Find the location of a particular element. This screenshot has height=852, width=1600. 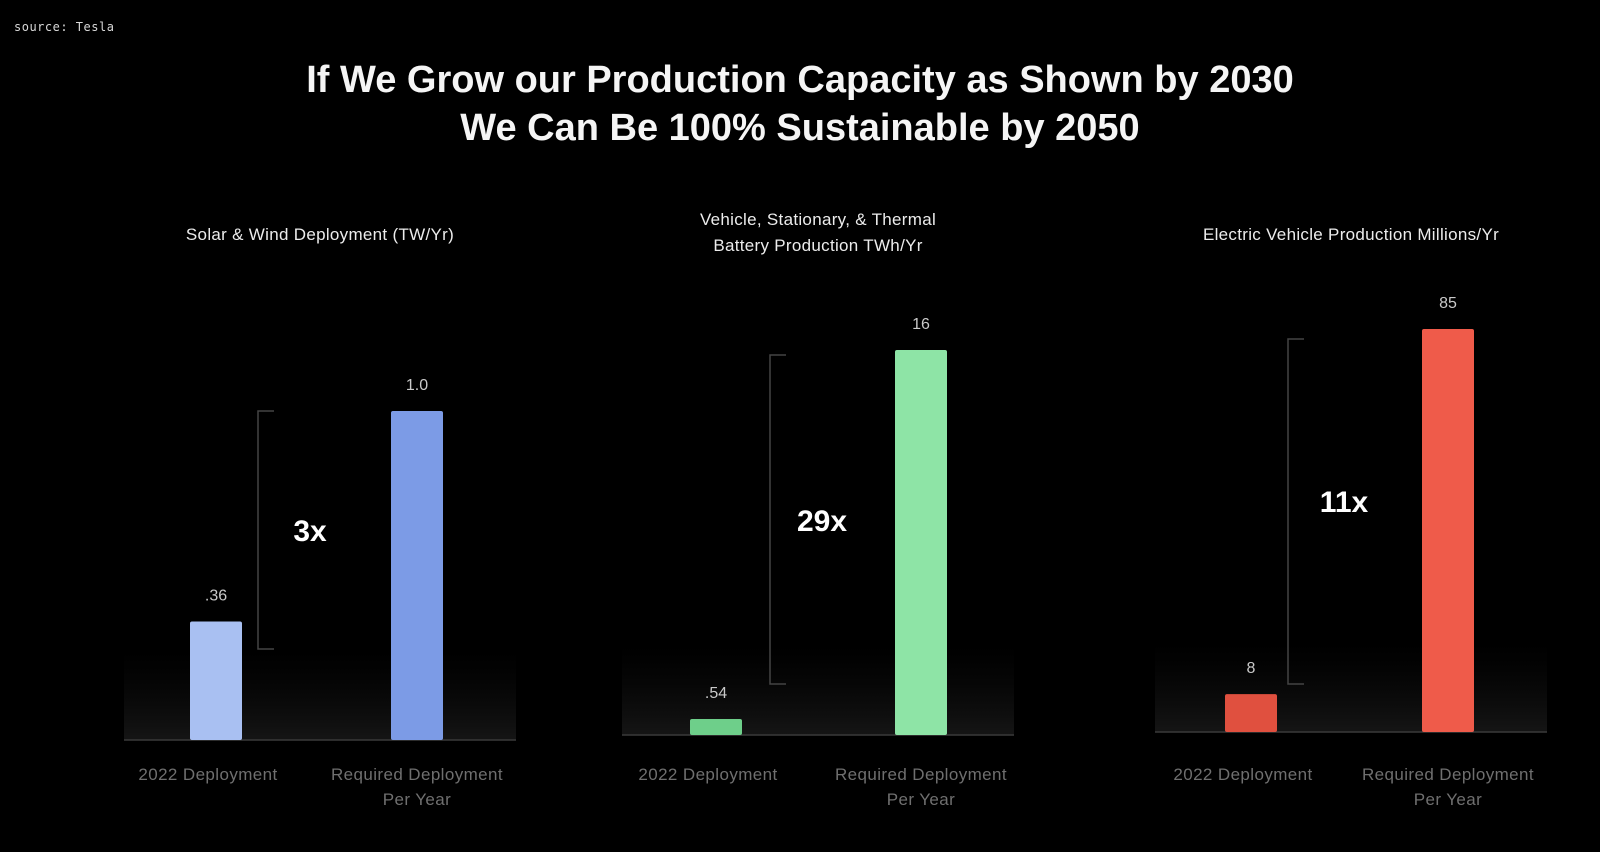

chart-3-growth-bracket is located at coordinates (1295, 511).